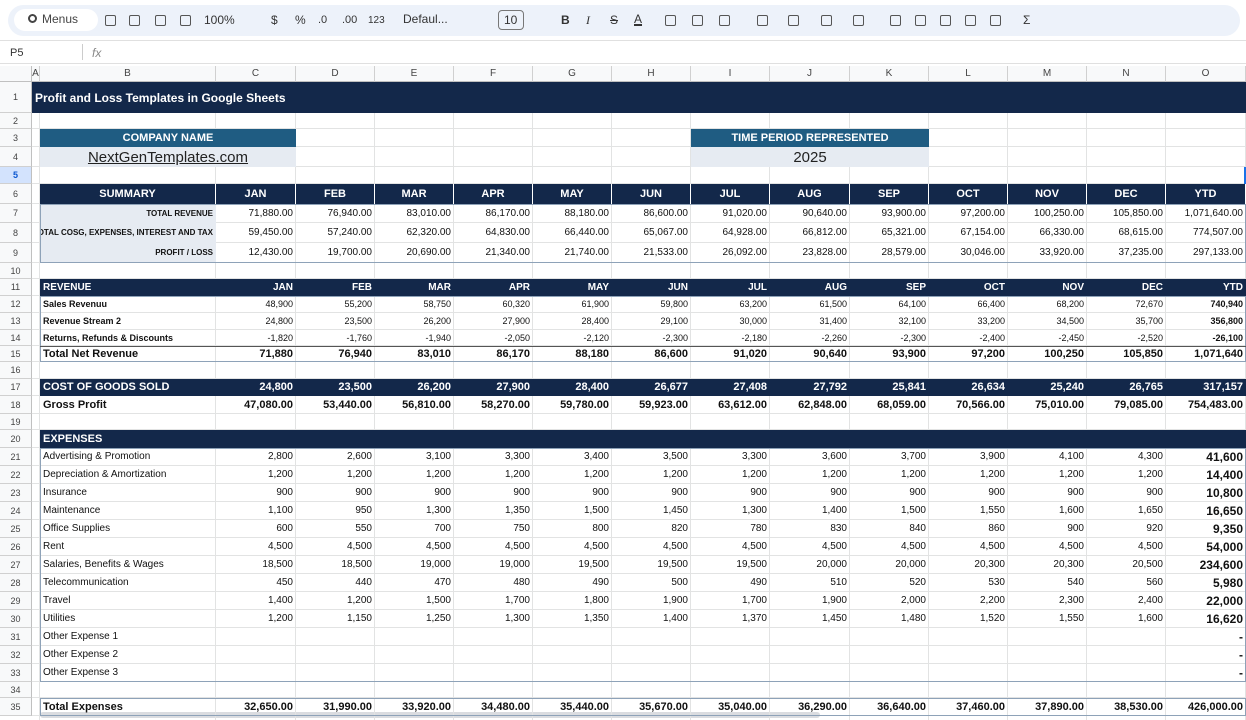 This screenshot has width=1246, height=720. Describe the element at coordinates (651, 74) in the screenshot. I see `column-header: H` at that location.